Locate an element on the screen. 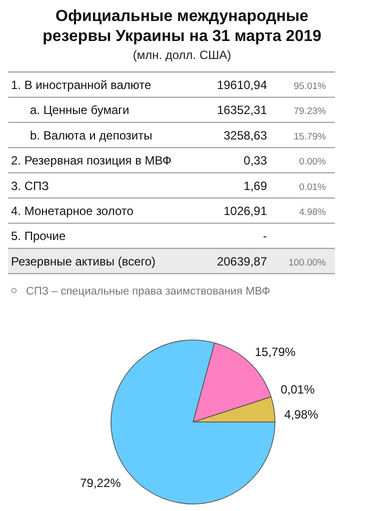  text: 16352,31 is located at coordinates (242, 110).